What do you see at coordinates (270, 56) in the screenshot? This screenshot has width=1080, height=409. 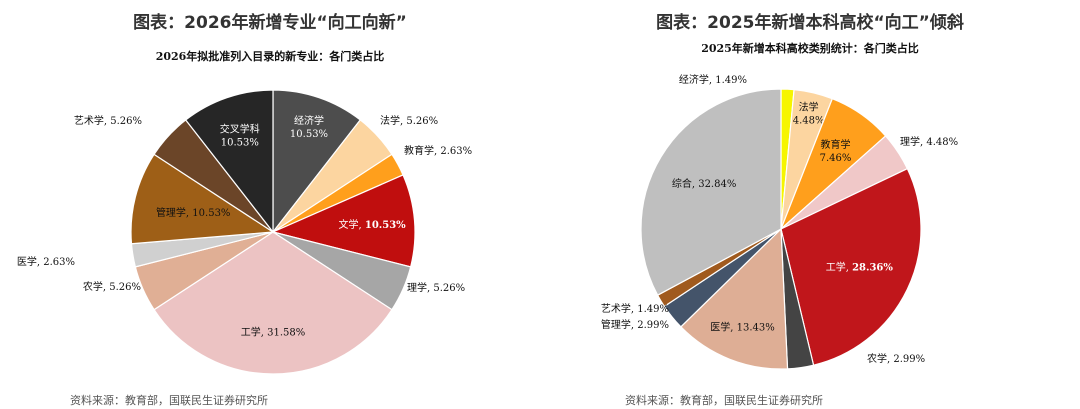 I see `chart-title: 2026年拟批准列入目录的新专业：各门类占比` at bounding box center [270, 56].